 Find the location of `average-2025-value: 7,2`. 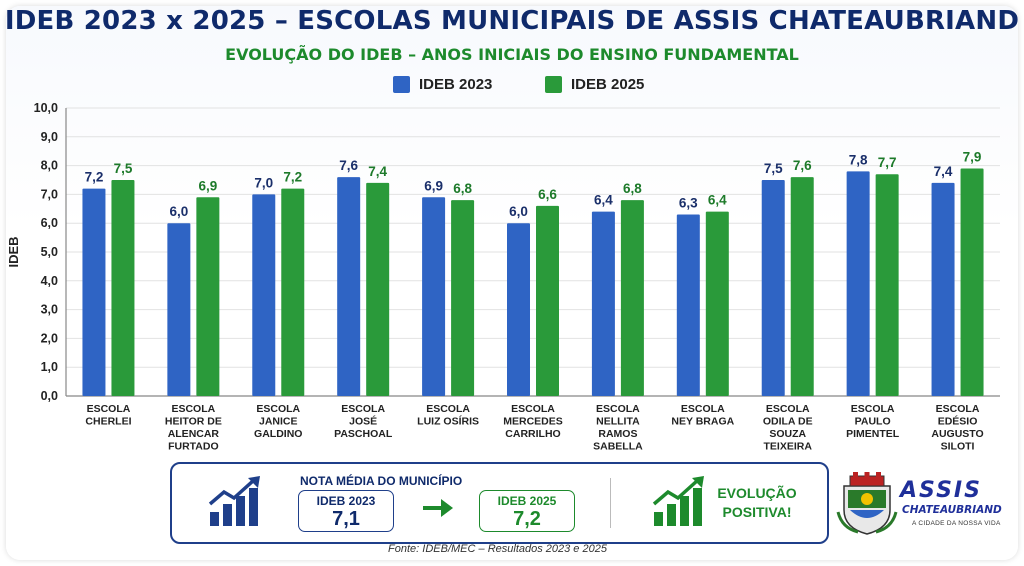

average-2025-value: 7,2 is located at coordinates (527, 519).